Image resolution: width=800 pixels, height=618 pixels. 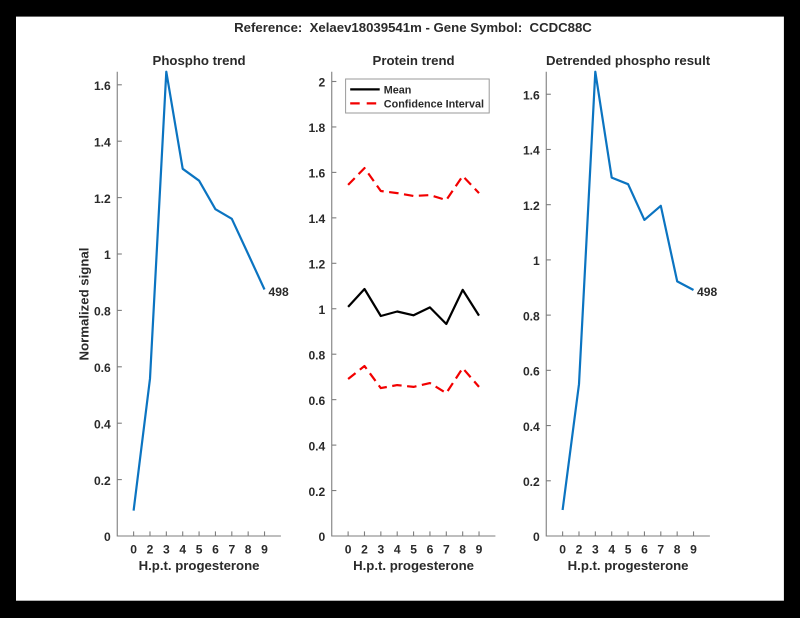 I want to click on svg-text: Phospho trend, so click(x=199, y=60).